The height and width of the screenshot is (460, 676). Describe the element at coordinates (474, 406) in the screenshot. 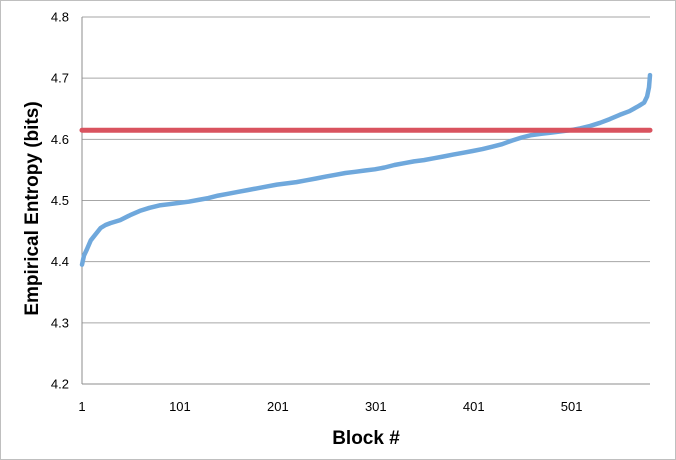

I see `x-tick-label: 401` at that location.